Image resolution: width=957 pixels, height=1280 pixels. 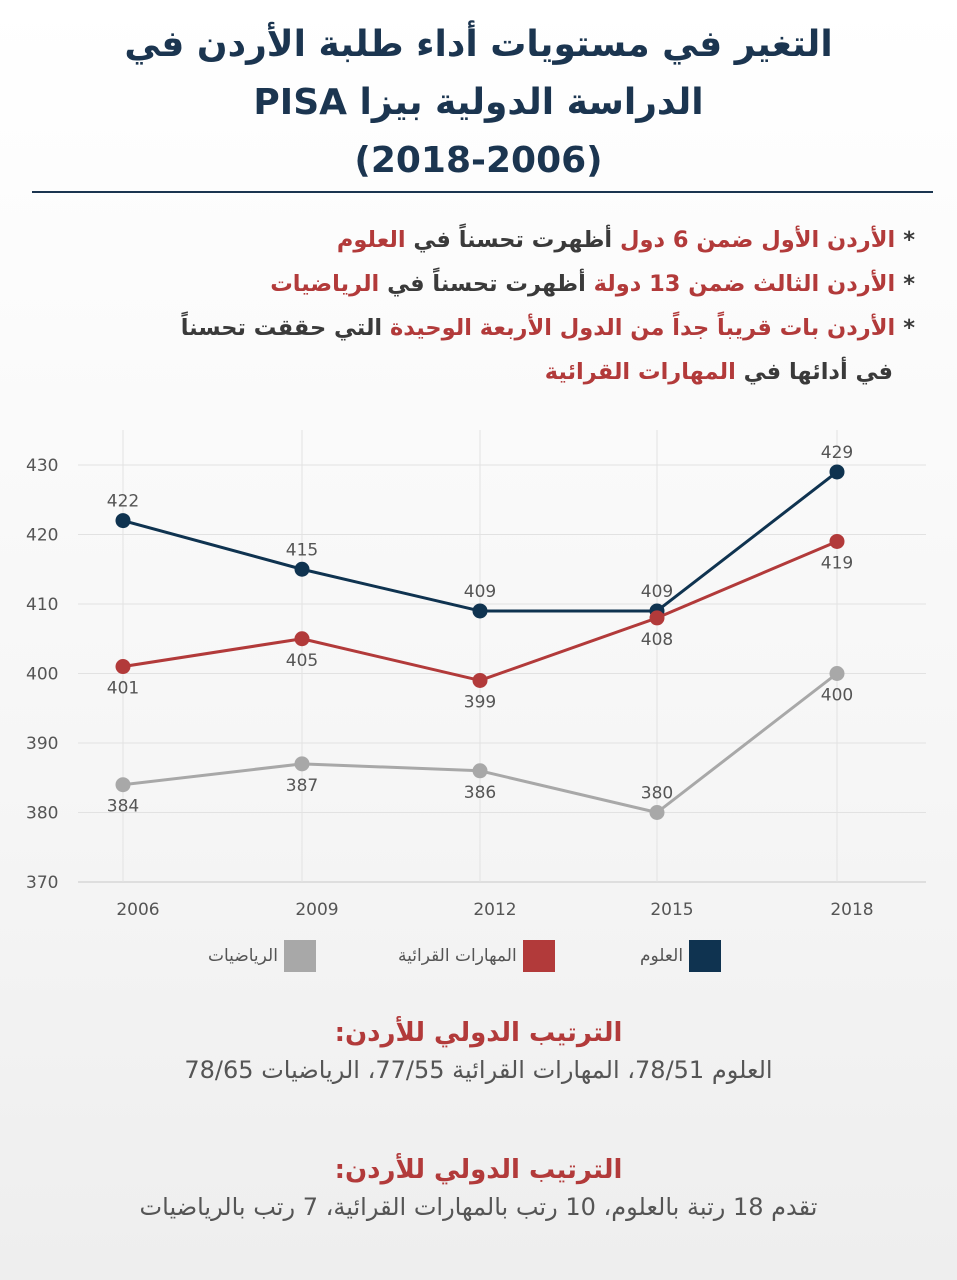 I want to click on data-label-science: 429, so click(x=837, y=453).